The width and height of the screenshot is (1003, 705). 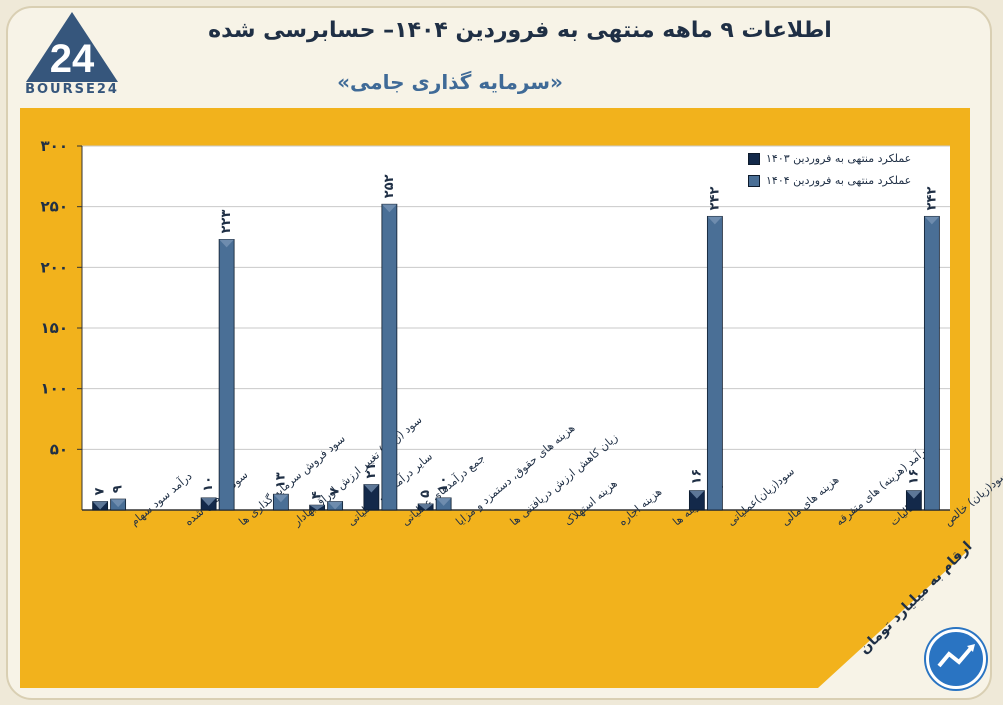 I want to click on bourse24-logo: 24, so click(x=72, y=47).